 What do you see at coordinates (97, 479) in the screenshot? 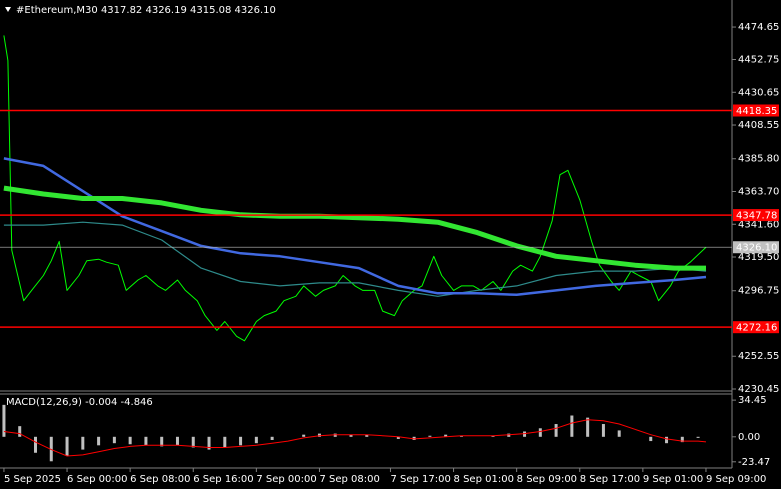
I see `x-tick-label: 6 Sep 00:00` at bounding box center [97, 479].